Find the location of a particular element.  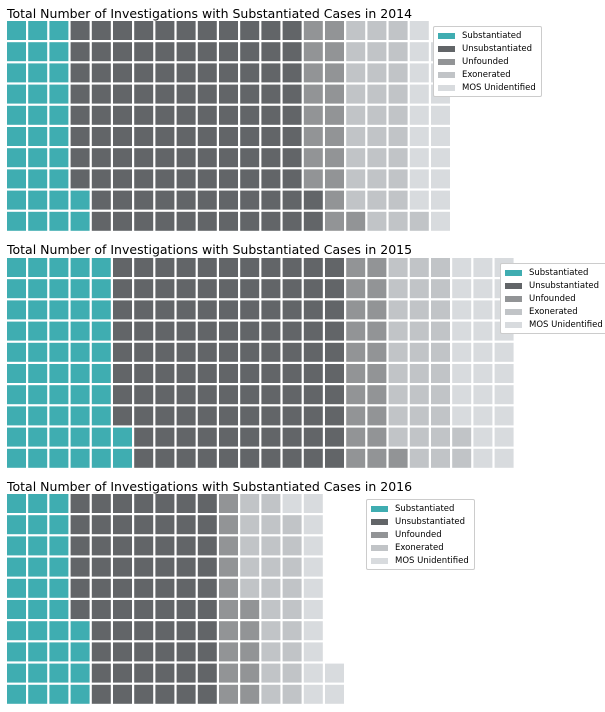

legend-label: Exonerated is located at coordinates (419, 547).